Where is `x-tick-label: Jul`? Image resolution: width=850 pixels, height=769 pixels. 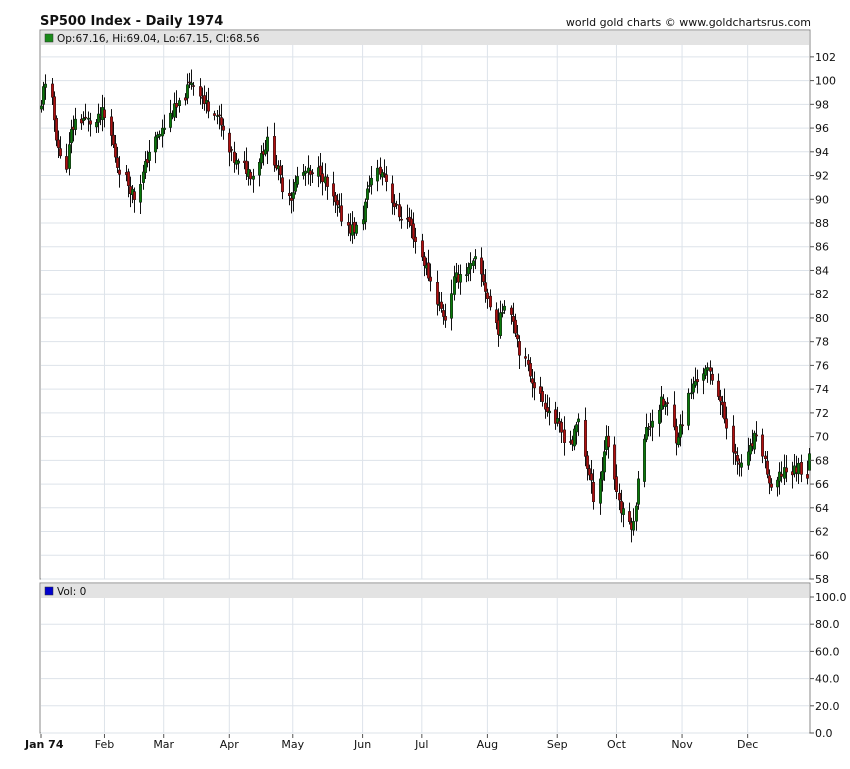
x-tick-label: Jul is located at coordinates (421, 744).